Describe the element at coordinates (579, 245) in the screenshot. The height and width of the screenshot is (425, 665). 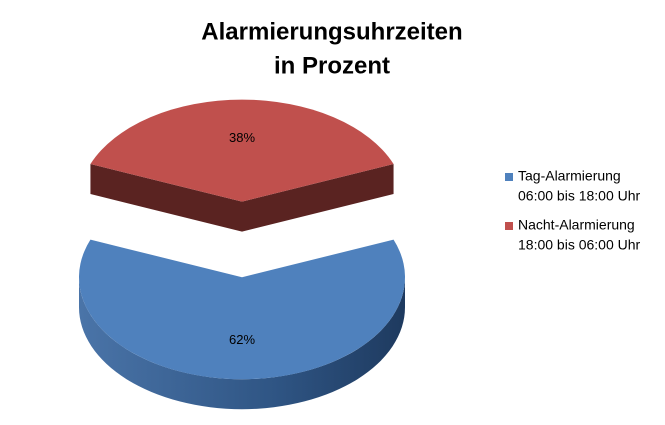
I see `legend-label: 18:00 bis 06:00 Uhr` at that location.